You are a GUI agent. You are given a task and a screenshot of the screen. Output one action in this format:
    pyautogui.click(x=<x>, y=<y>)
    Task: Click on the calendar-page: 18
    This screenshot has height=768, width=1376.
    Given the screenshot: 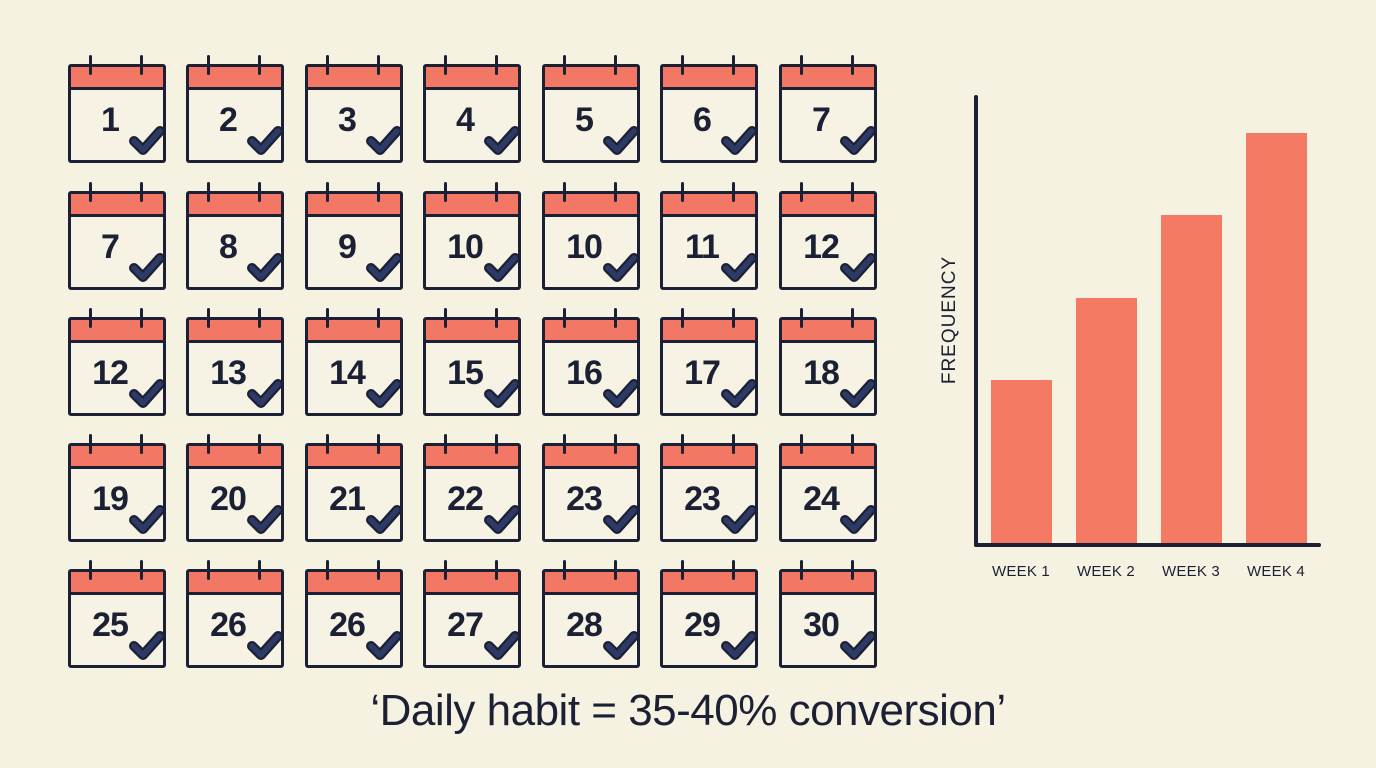 What is the action you would take?
    pyautogui.click(x=828, y=366)
    